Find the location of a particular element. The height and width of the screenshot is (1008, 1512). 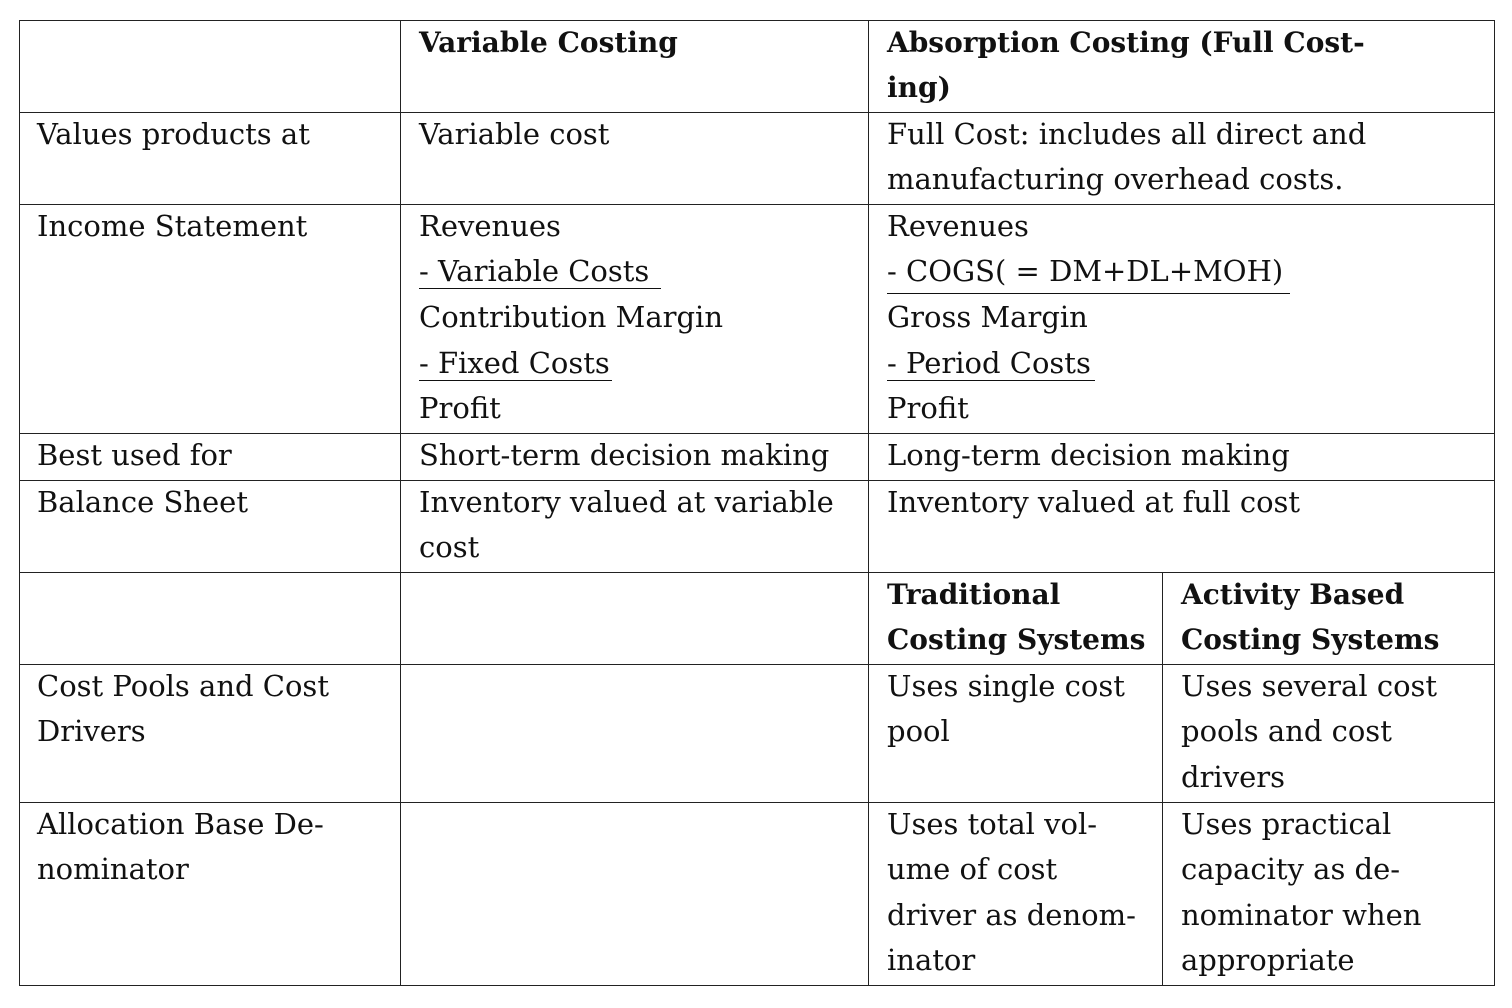

row-label-pools-line2: Drivers is located at coordinates (91, 731).